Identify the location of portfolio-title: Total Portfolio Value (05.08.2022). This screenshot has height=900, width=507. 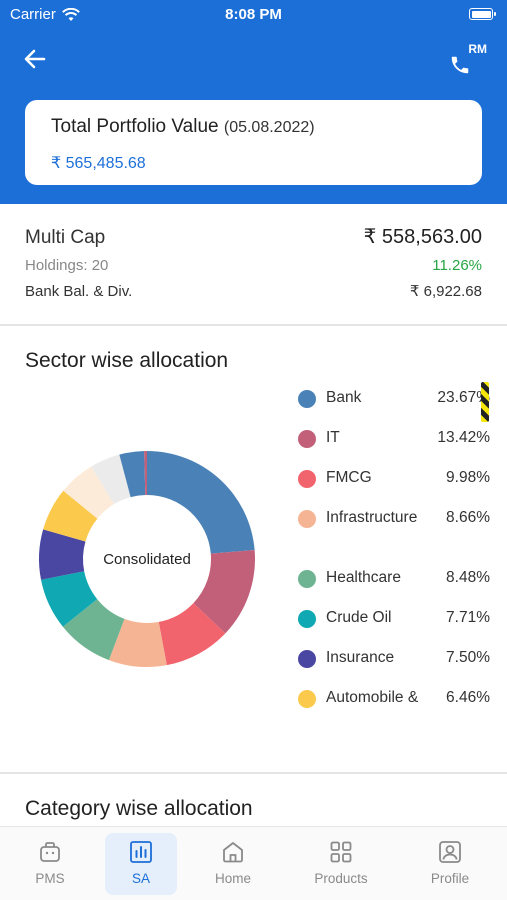
(253, 127).